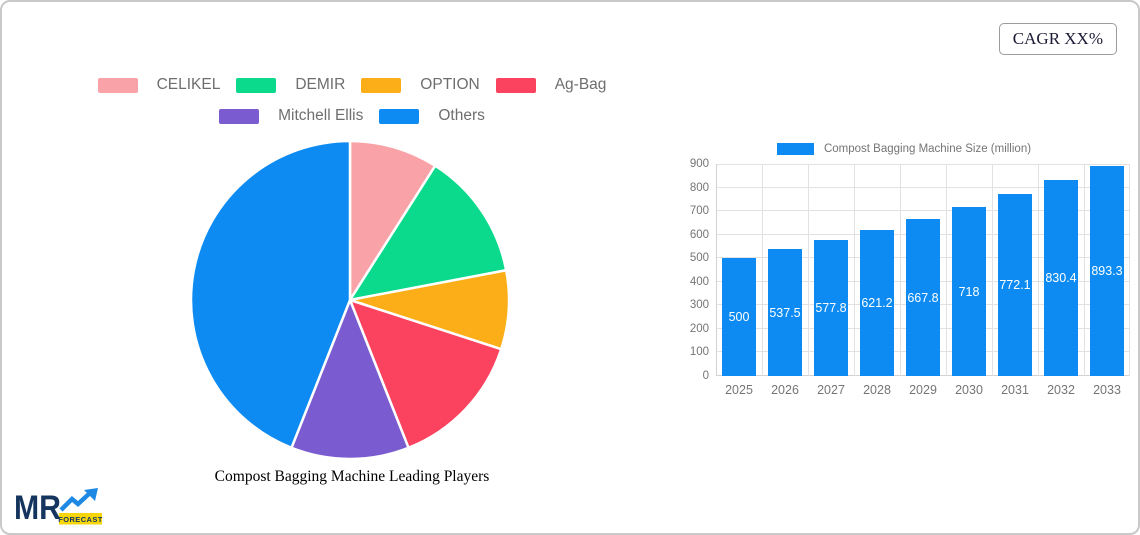  What do you see at coordinates (699, 235) in the screenshot?
I see `y-tick-label: 600` at bounding box center [699, 235].